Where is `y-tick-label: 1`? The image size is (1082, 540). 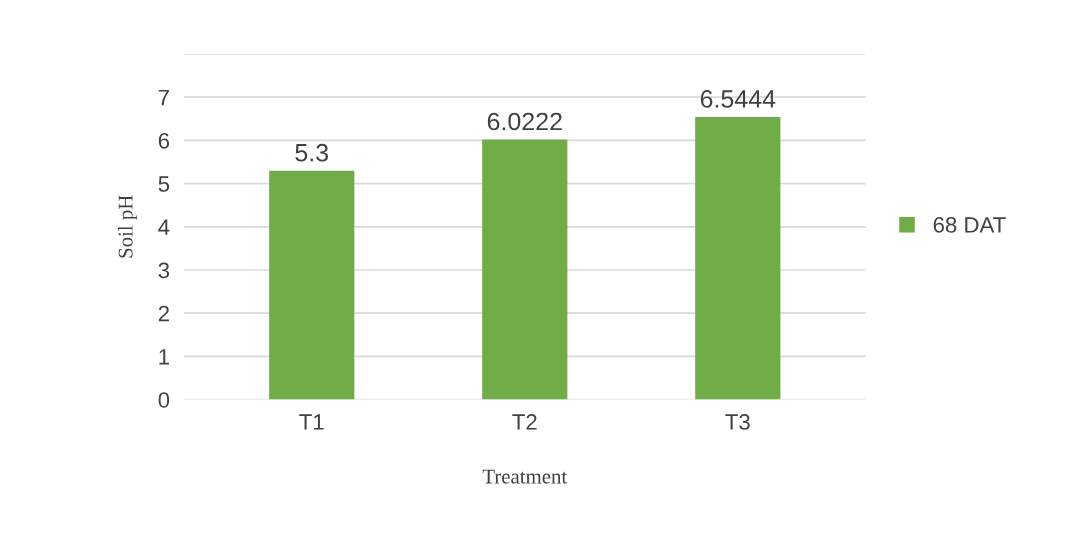
y-tick-label: 1 is located at coordinates (164, 357).